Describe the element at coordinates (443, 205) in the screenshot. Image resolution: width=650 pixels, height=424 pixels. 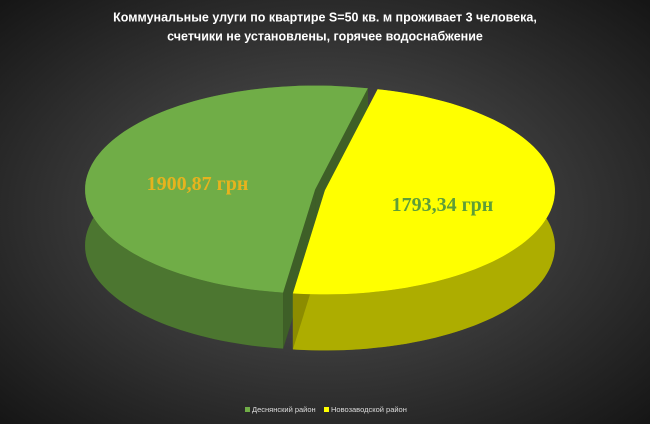
I see `data-label: 1793,34 грн` at that location.